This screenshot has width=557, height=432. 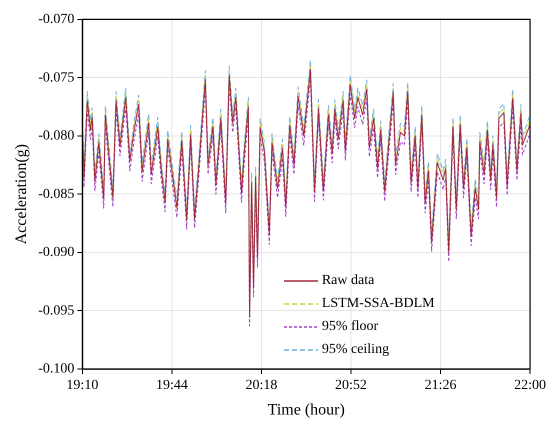 What do you see at coordinates (261, 386) in the screenshot?
I see `x-tick-label: 20:18` at bounding box center [261, 386].